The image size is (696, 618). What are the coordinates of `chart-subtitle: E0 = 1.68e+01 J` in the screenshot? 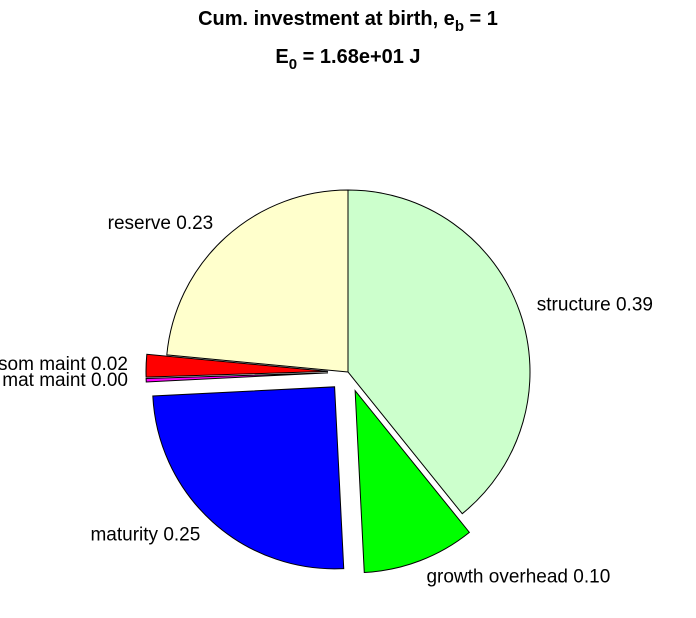 It's located at (347, 59).